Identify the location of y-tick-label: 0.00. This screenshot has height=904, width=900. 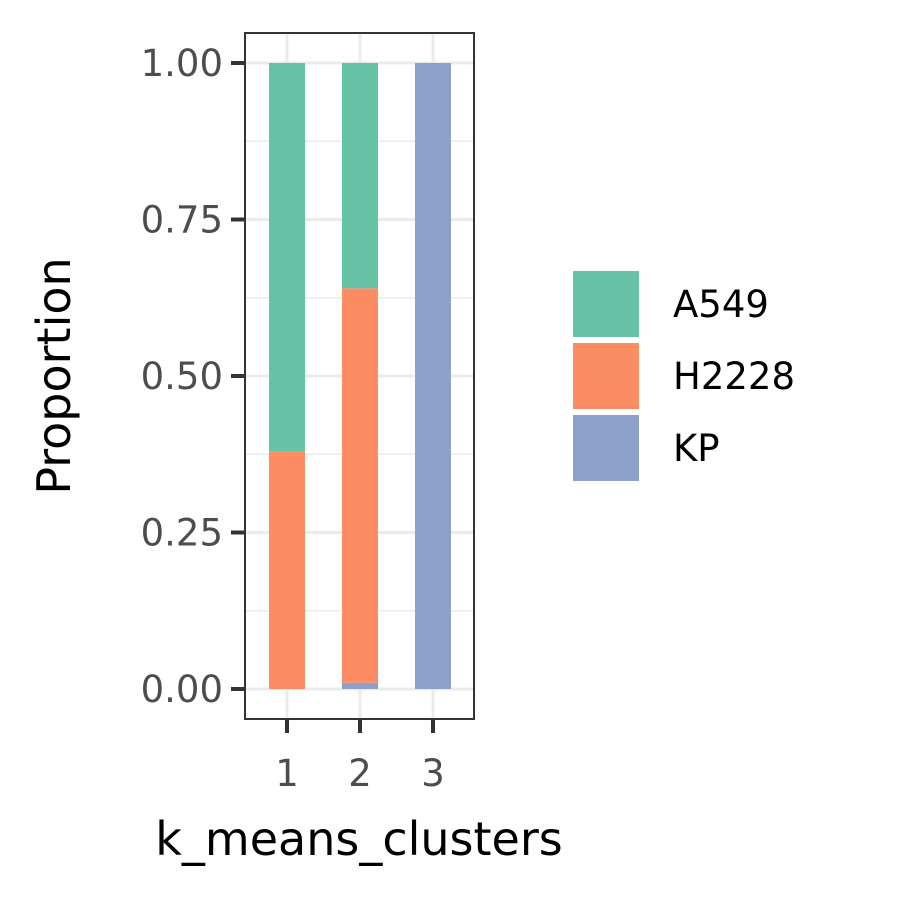
(182, 689).